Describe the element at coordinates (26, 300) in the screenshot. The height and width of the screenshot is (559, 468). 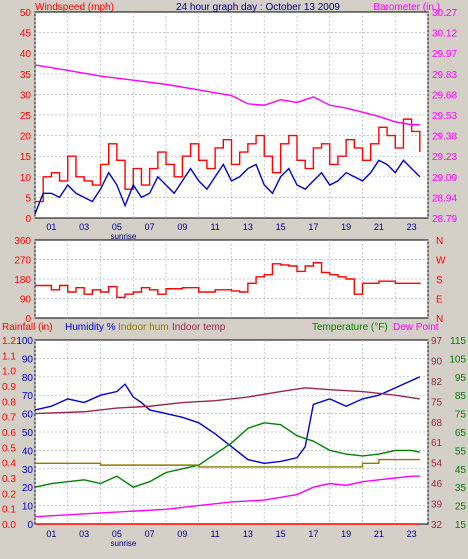
I see `direction-tick: 90` at that location.